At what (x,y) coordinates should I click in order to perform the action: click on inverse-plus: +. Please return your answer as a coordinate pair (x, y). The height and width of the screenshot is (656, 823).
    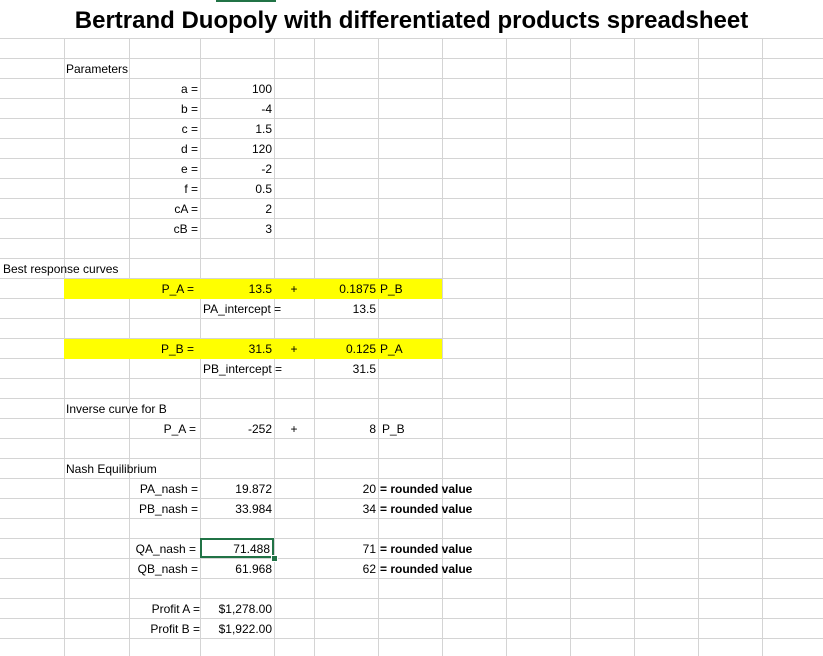
    Looking at the image, I should click on (294, 429).